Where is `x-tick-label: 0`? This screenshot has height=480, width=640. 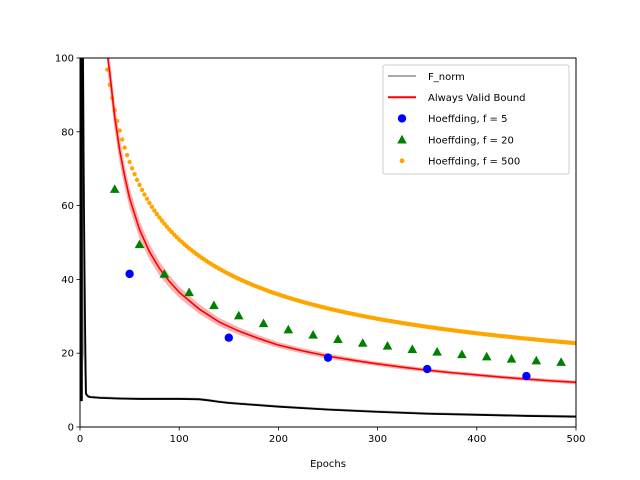 x-tick-label: 0 is located at coordinates (80, 439).